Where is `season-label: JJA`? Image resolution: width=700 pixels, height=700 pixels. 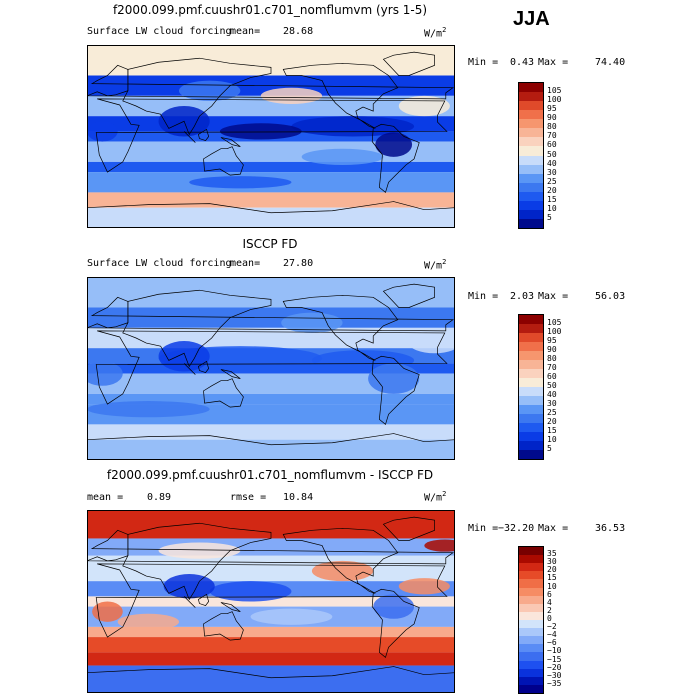 season-label: JJA is located at coordinates (531, 19).